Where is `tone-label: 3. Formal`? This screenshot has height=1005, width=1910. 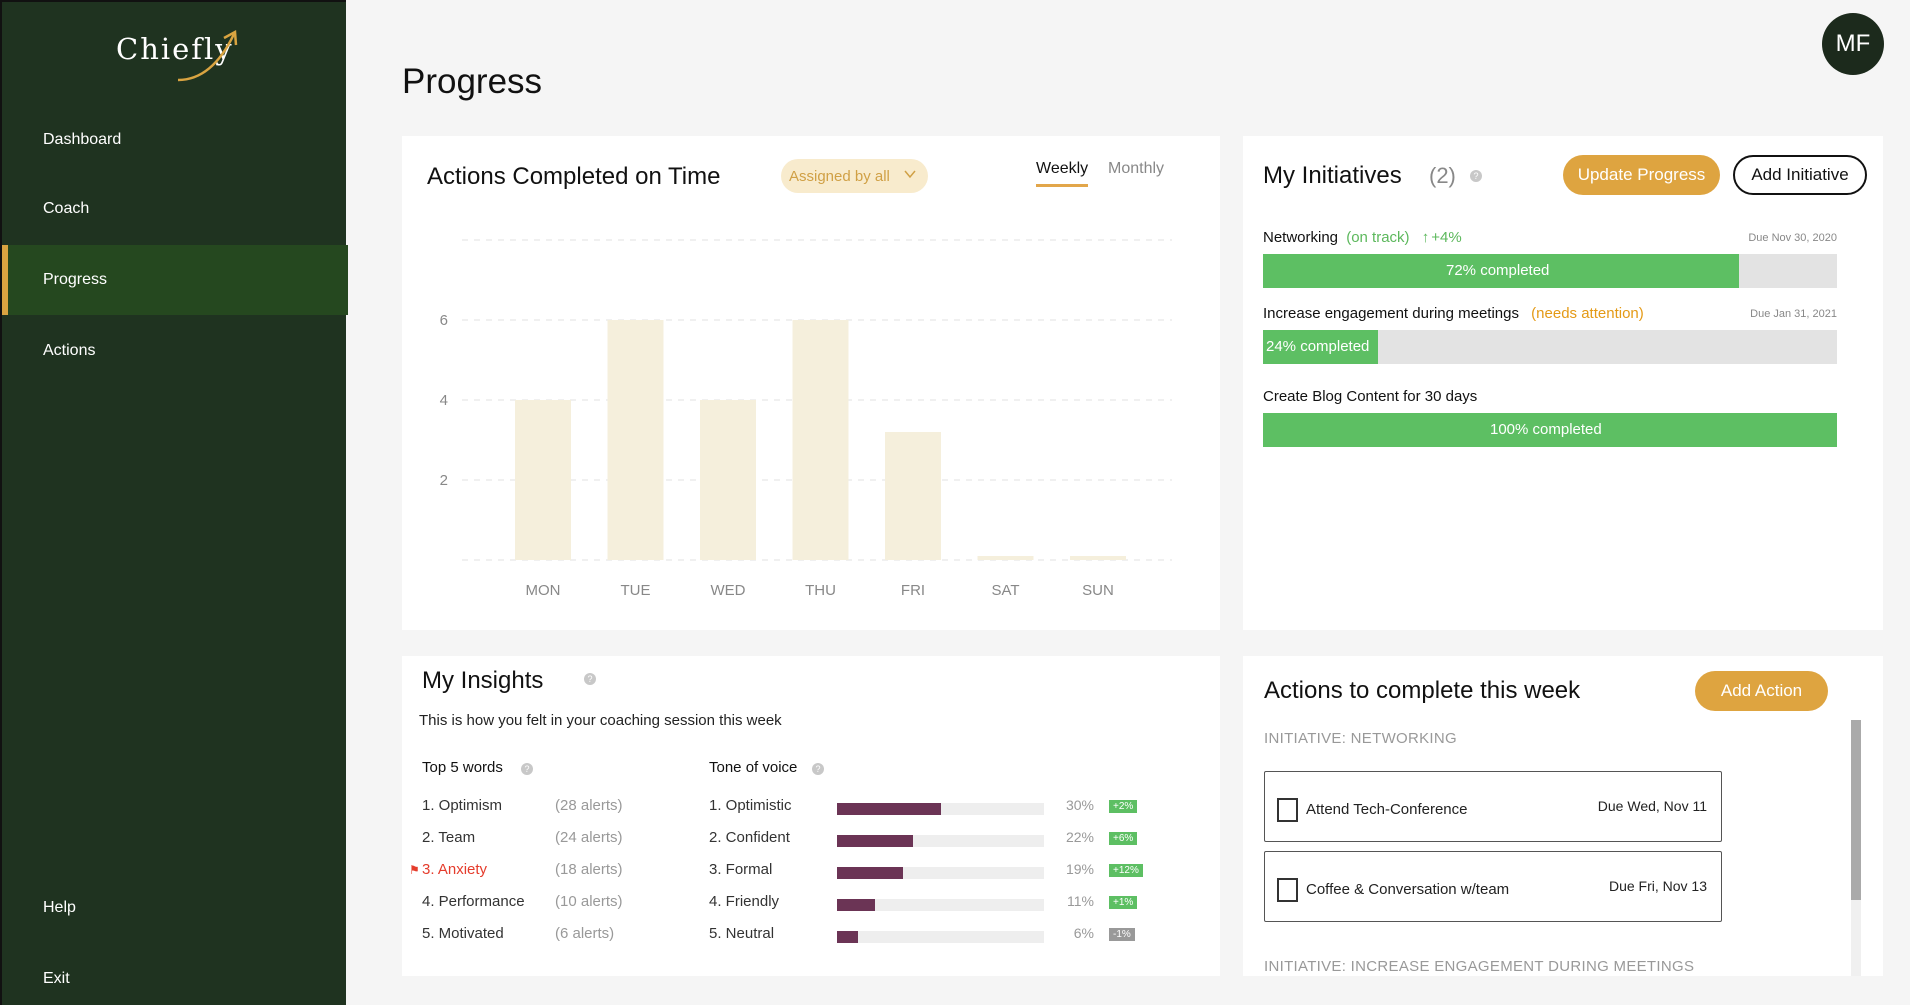
tone-label: 3. Formal is located at coordinates (741, 869).